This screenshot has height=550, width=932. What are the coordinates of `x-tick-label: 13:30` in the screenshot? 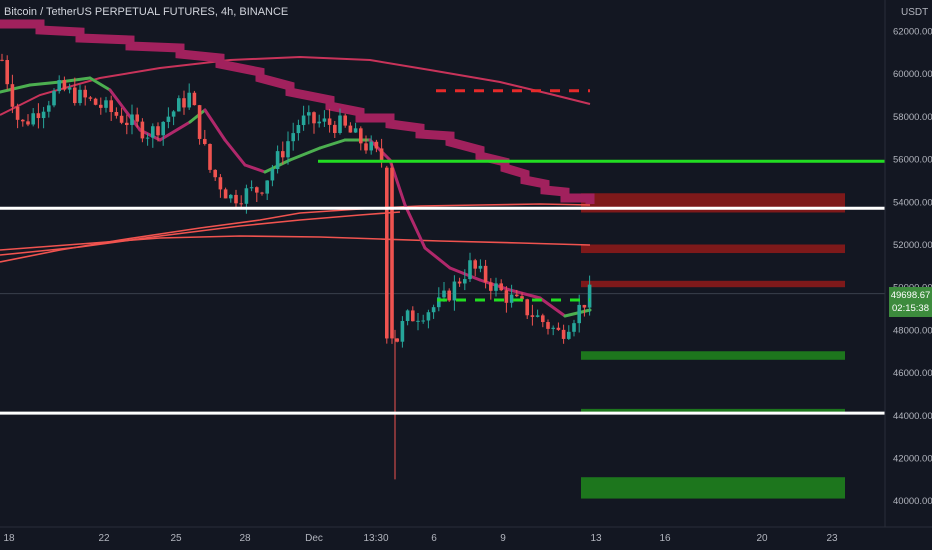 It's located at (375, 538).